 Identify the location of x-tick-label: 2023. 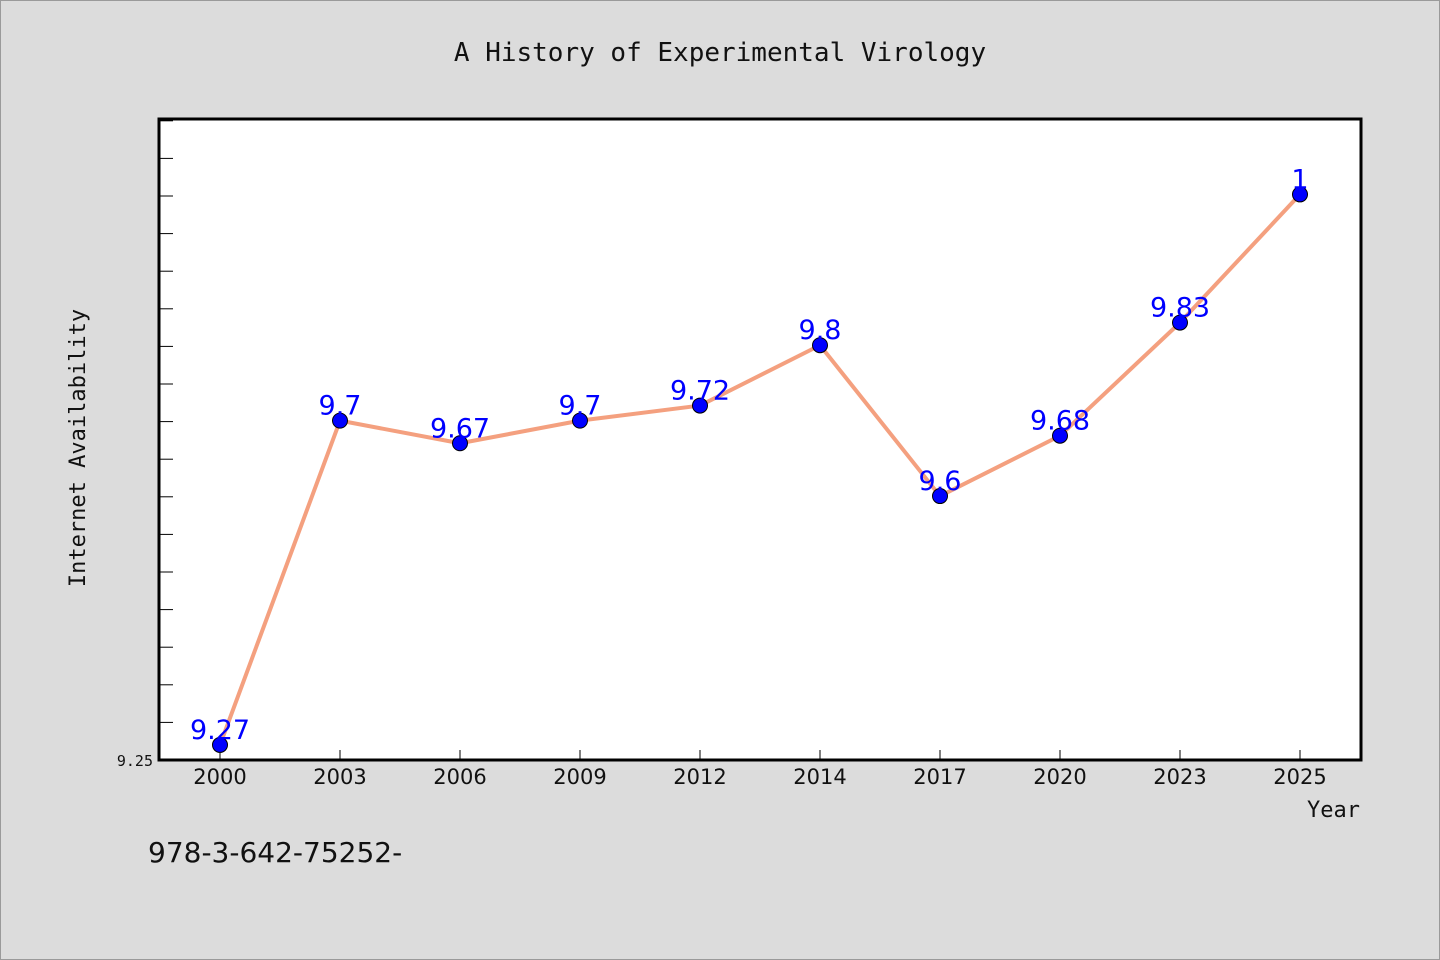
(1179, 777).